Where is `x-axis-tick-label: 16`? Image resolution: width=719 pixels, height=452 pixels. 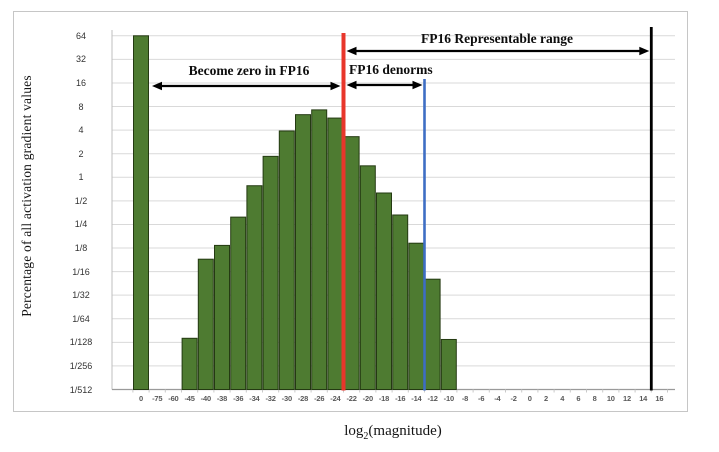 x-axis-tick-label: 16 is located at coordinates (659, 398).